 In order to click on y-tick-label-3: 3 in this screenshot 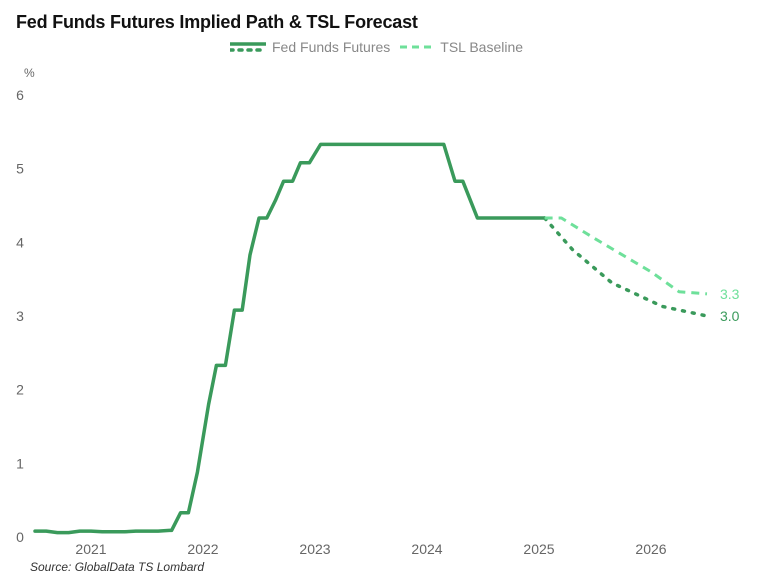, I will do `click(20, 316)`.